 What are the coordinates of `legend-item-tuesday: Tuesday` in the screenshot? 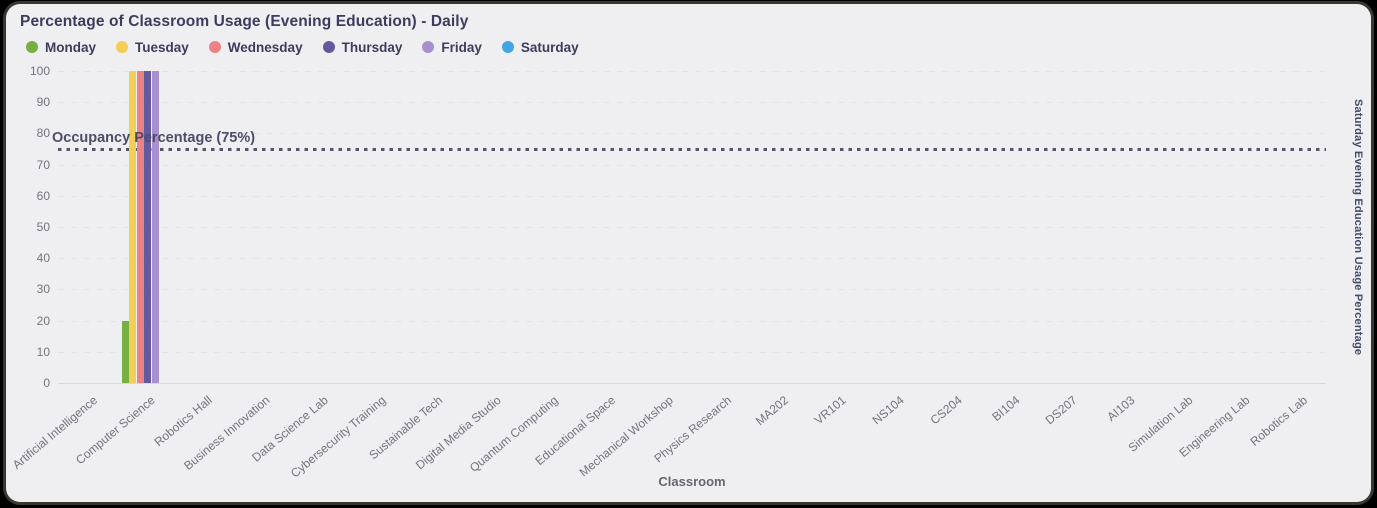 It's located at (152, 47).